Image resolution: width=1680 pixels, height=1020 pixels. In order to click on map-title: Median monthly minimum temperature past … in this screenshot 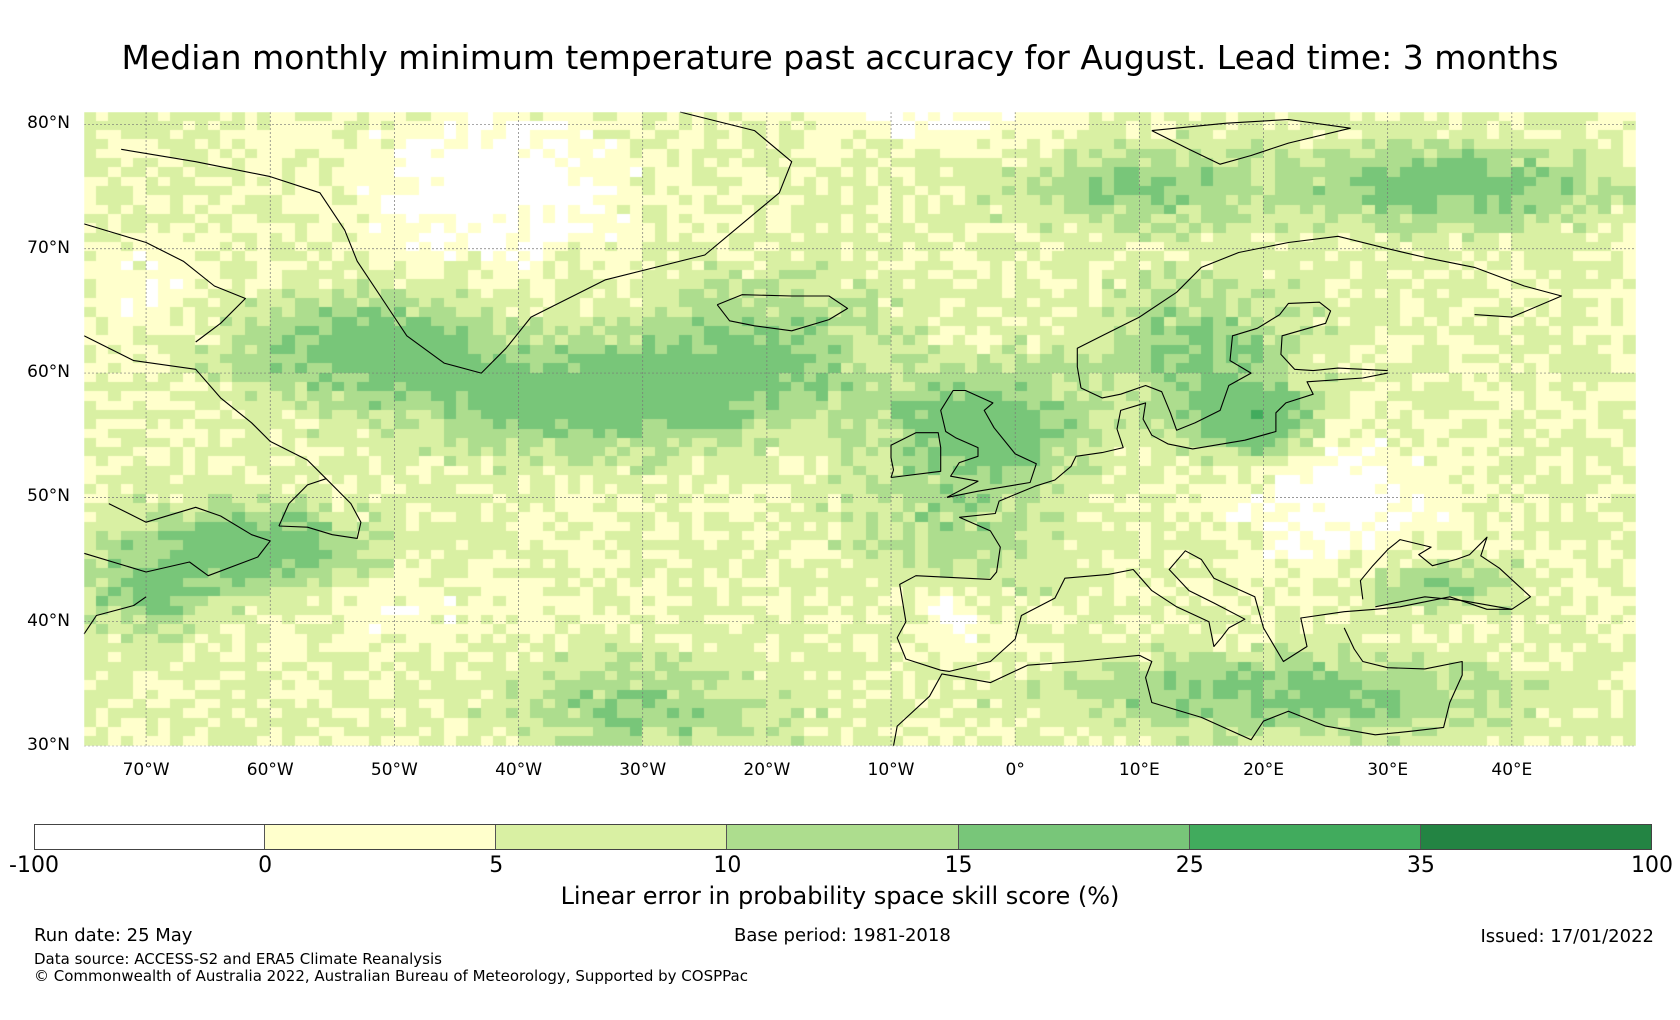, I will do `click(840, 57)`.